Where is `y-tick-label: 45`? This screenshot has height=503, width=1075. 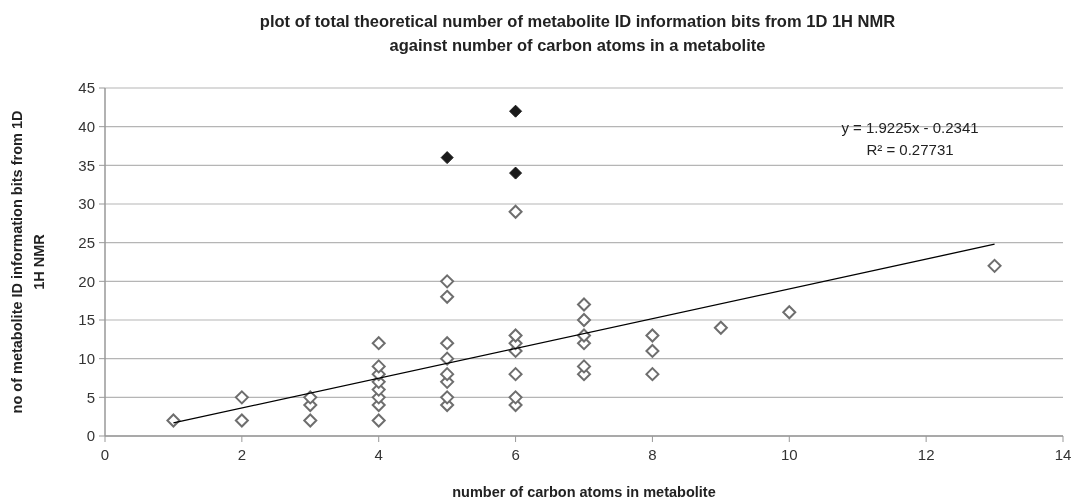
y-tick-label: 45 is located at coordinates (86, 88).